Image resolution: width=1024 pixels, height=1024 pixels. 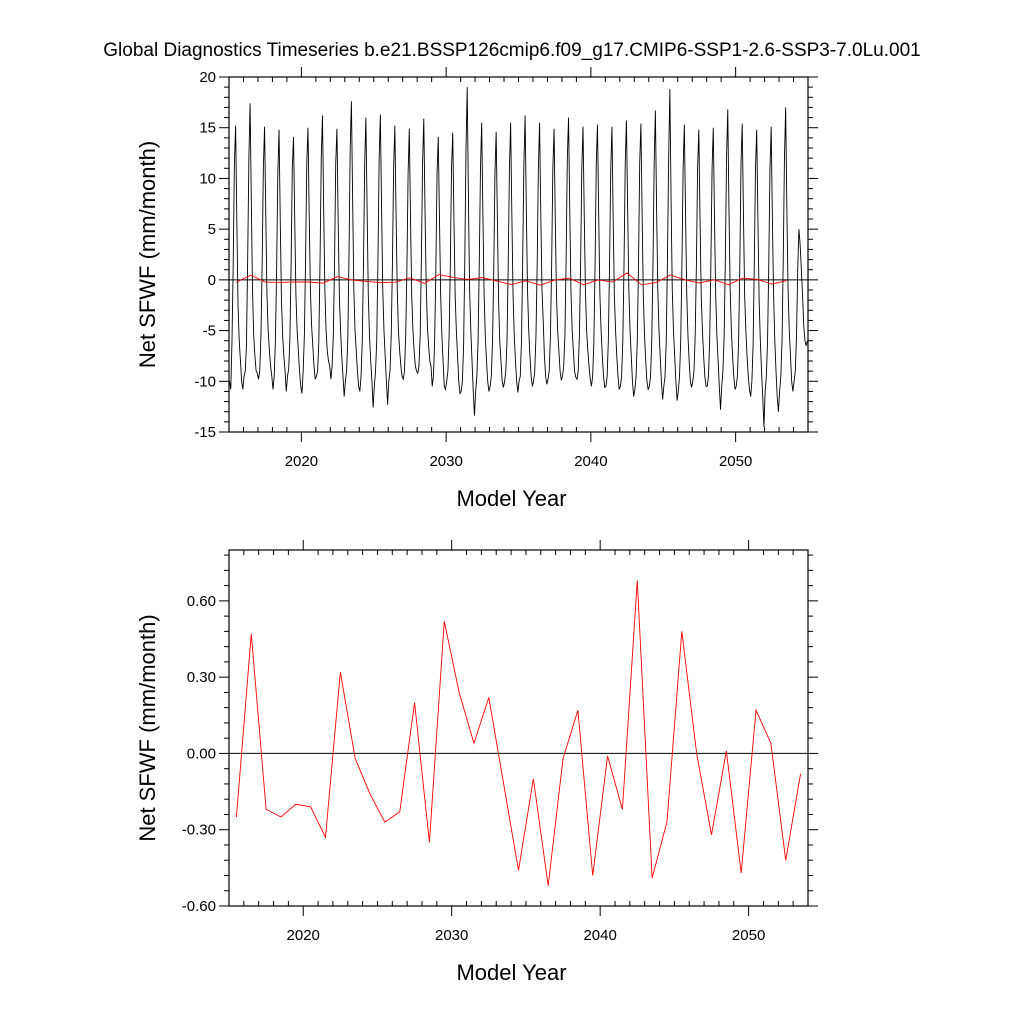 I want to click on y-tick-label: 20, so click(x=207, y=77).